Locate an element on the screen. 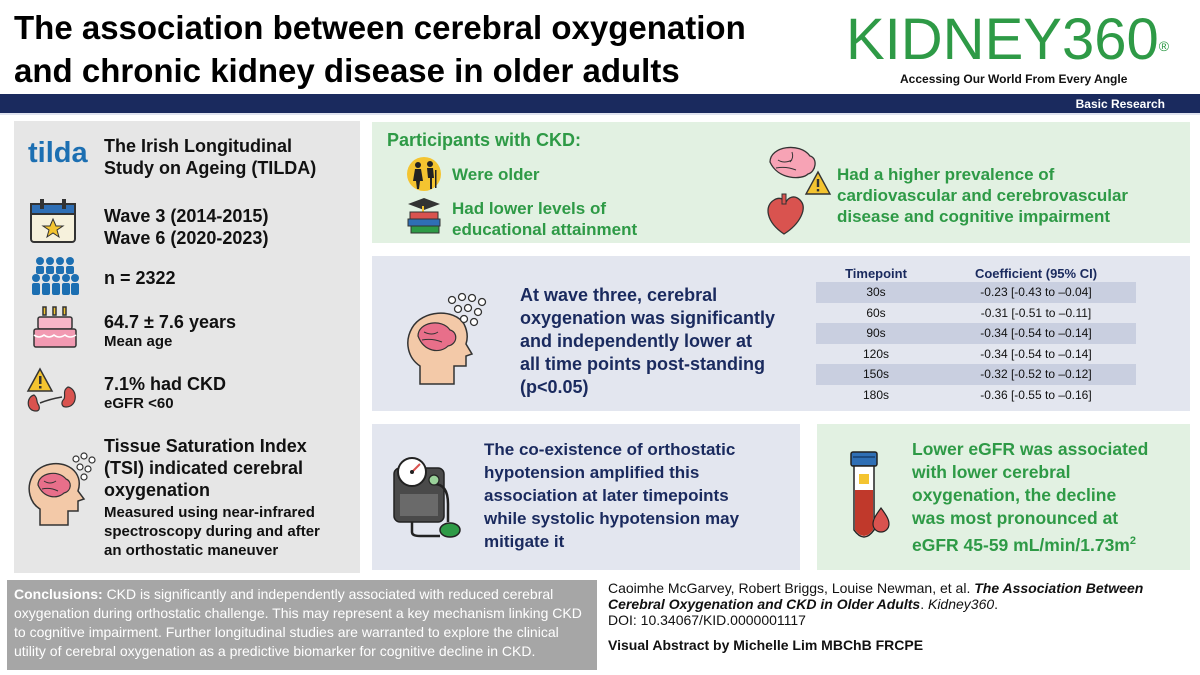  timepoint-cell: 30s is located at coordinates (876, 292).